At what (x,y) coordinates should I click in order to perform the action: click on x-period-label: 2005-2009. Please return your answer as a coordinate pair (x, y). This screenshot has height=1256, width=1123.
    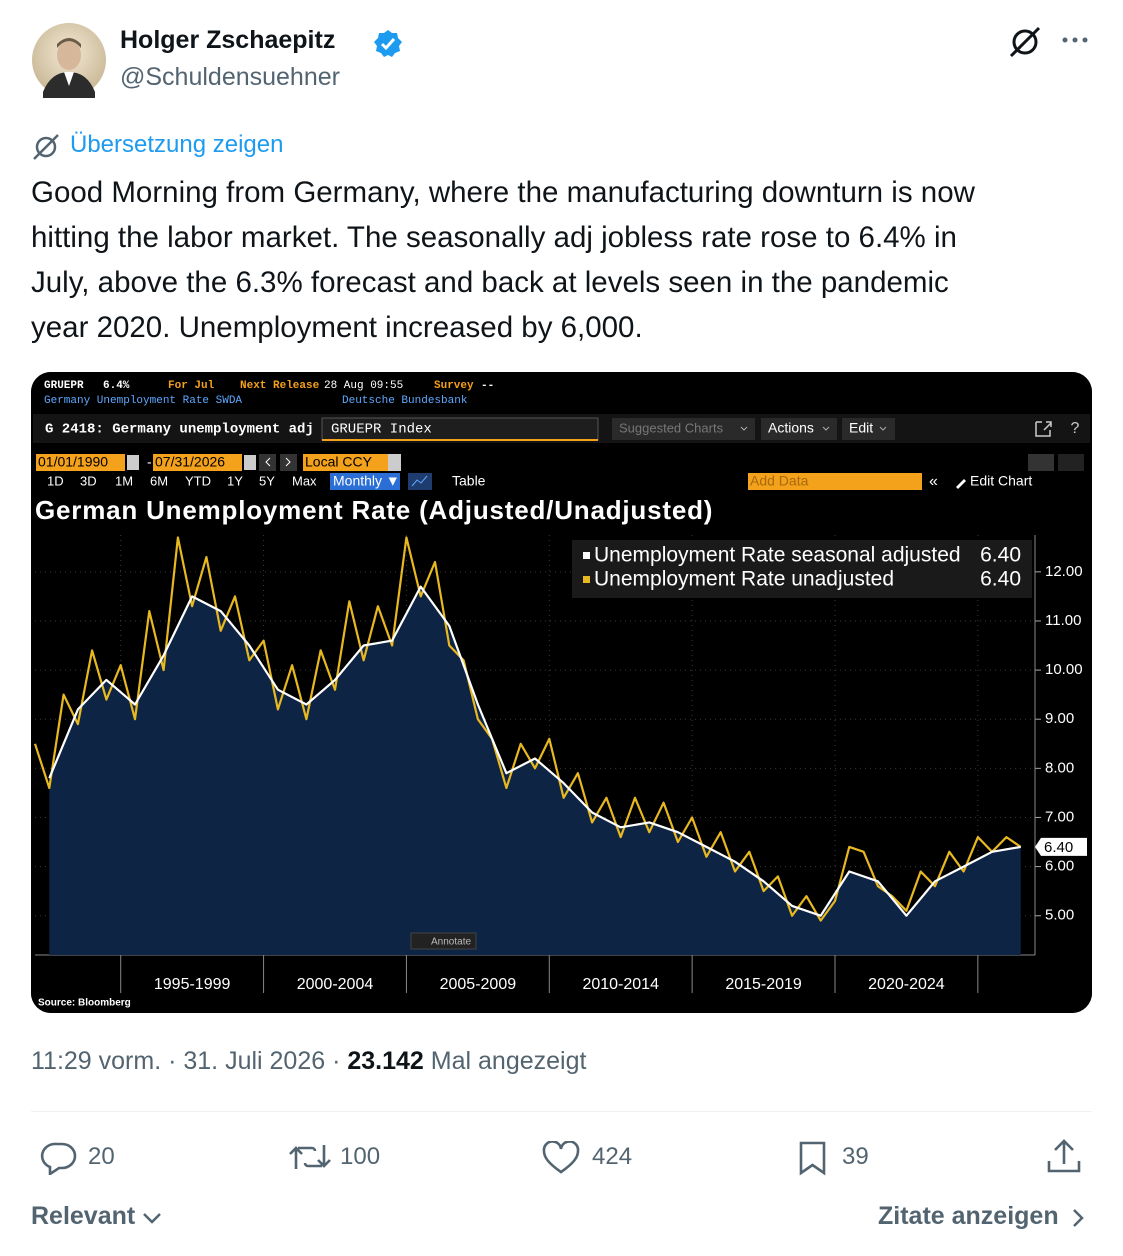
    Looking at the image, I should click on (478, 984).